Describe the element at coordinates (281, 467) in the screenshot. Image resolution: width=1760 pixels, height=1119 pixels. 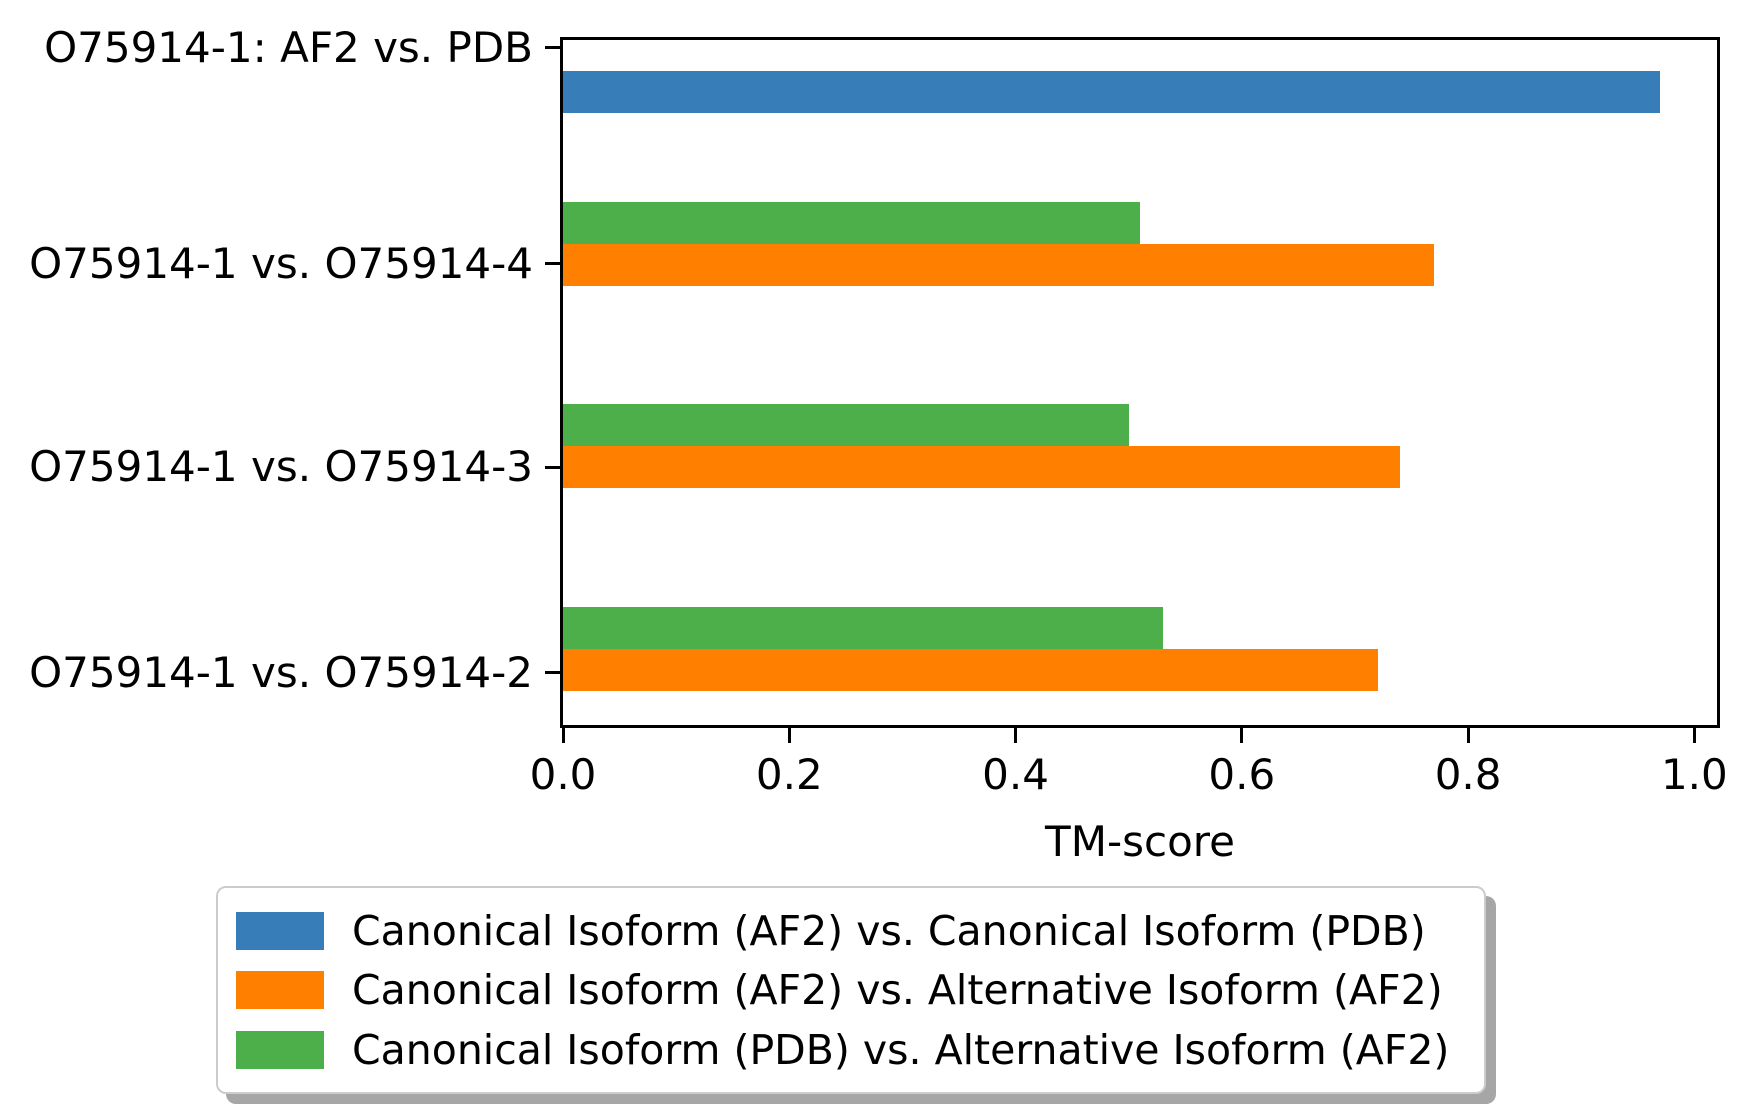
I see `y-category-label: O75914-1 vs. O75914-3` at that location.